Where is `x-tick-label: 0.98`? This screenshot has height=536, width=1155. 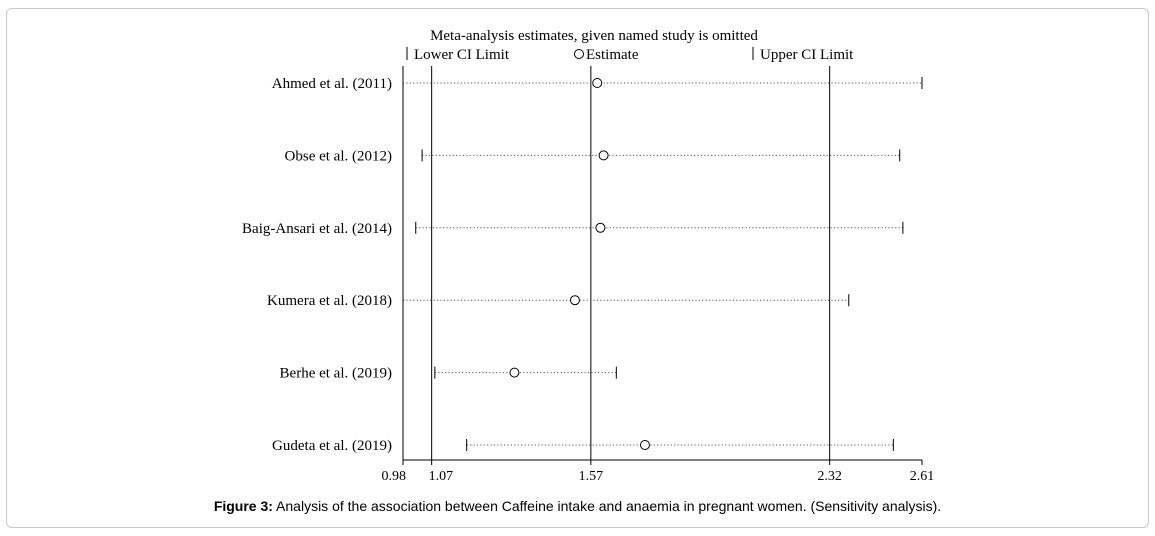 x-tick-label: 0.98 is located at coordinates (394, 476).